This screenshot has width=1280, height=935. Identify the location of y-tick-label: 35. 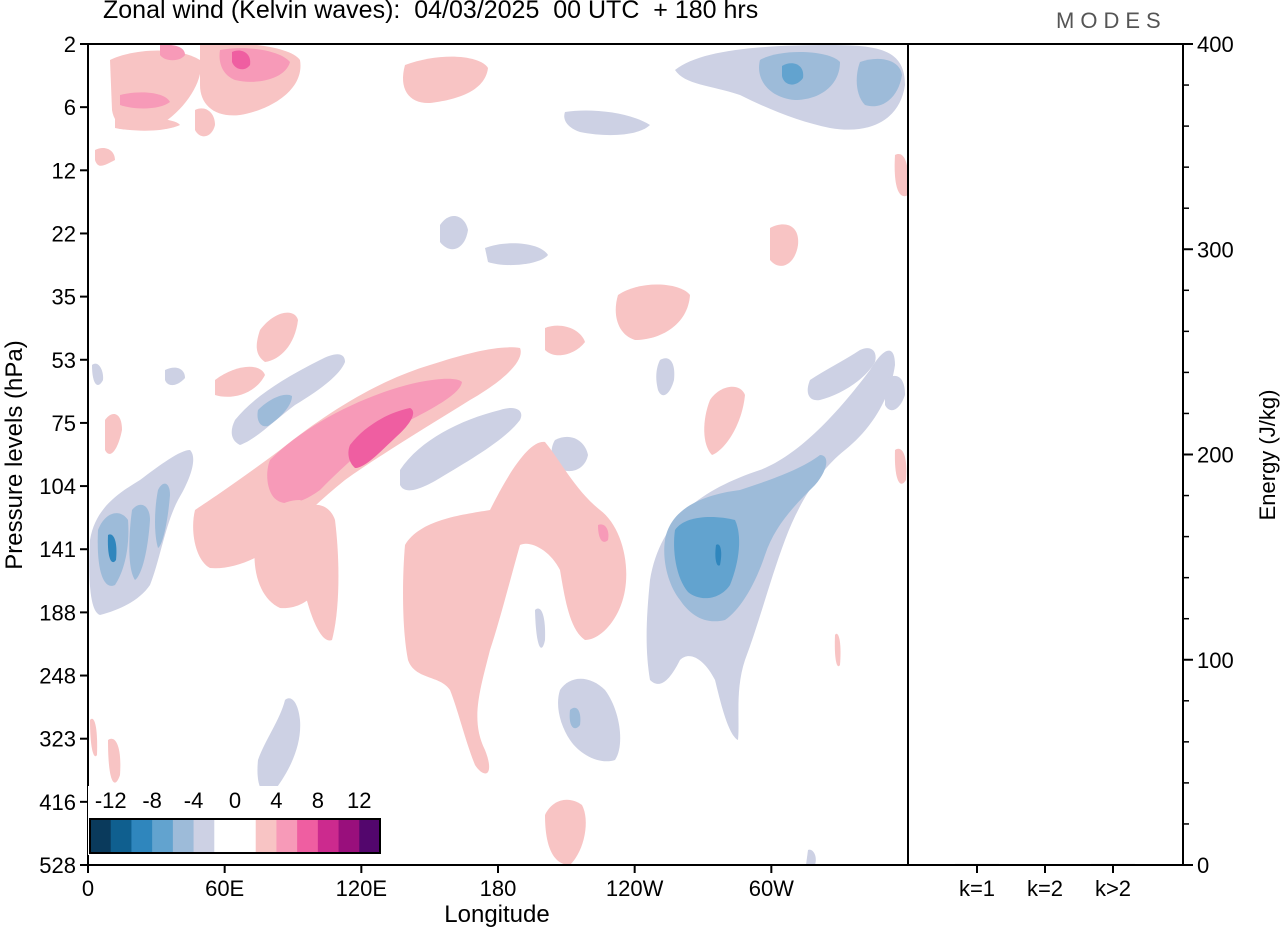
(64, 297).